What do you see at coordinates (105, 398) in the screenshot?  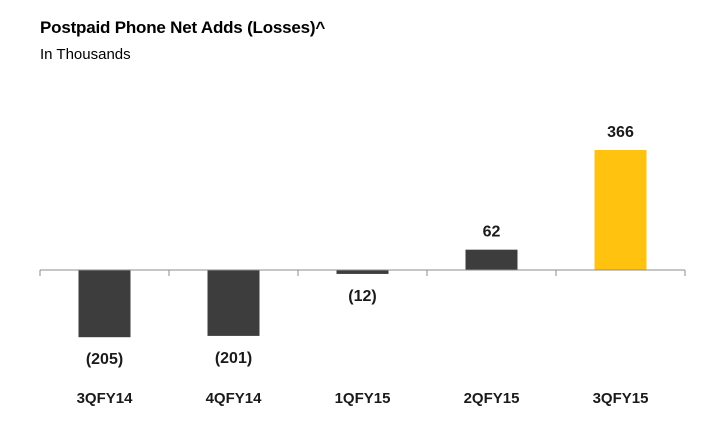 I see `x-tick-label: 3QFY14` at bounding box center [105, 398].